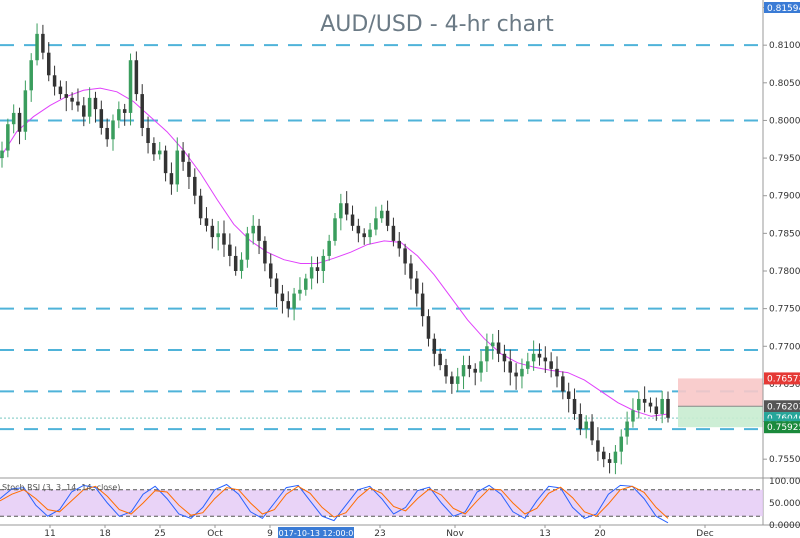  I want to click on top-price-label: 0.81594, so click(783, 9).